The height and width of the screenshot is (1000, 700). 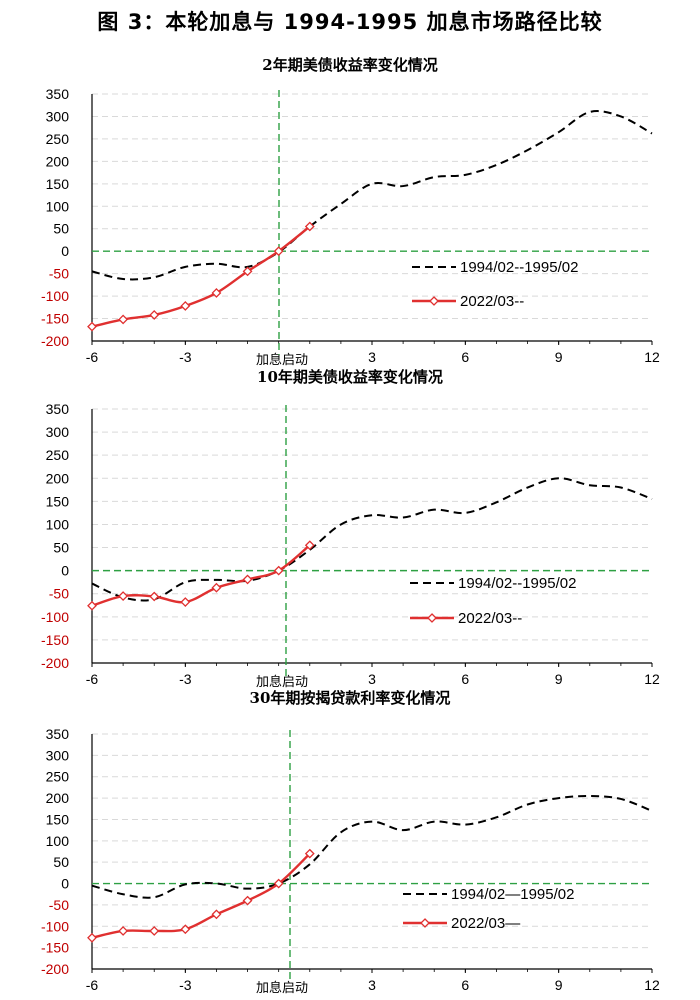 What do you see at coordinates (349, 65) in the screenshot?
I see `chart-title: 2年期美债收益率变化情况` at bounding box center [349, 65].